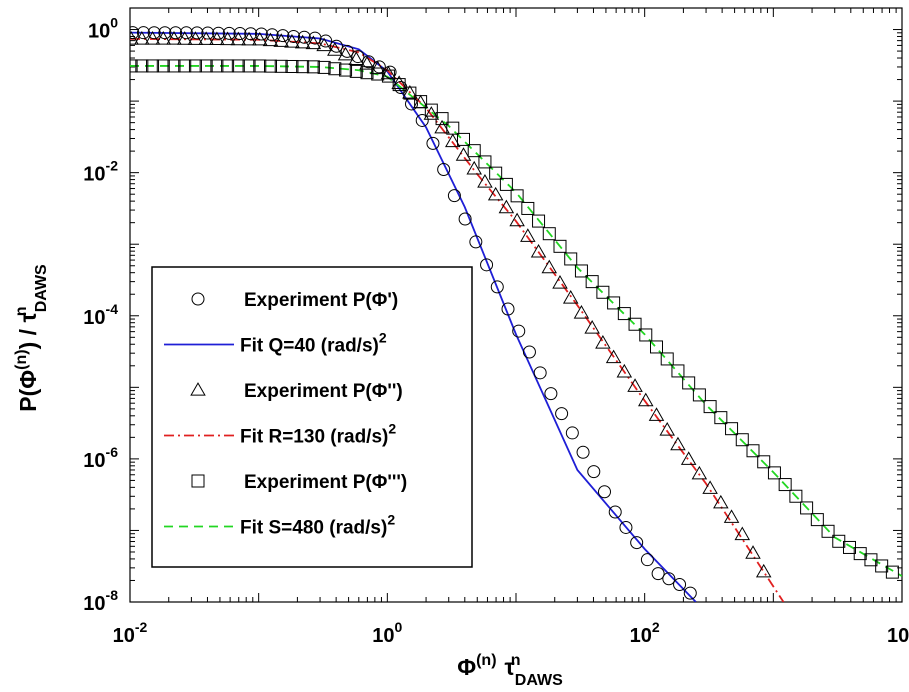 The width and height of the screenshot is (909, 692). I want to click on y-tick-label: 10⁻⁶, so click(100, 458).